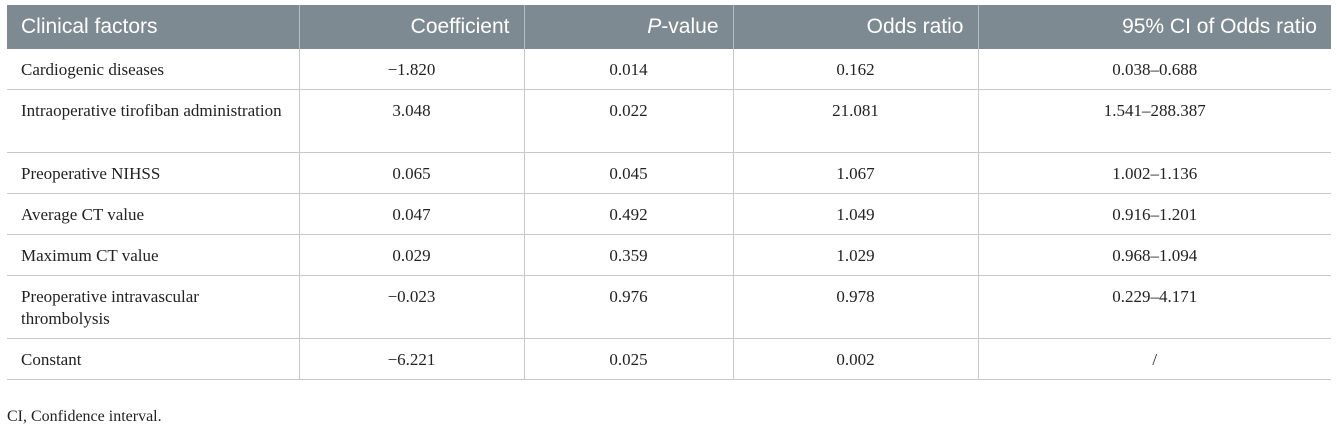 The width and height of the screenshot is (1337, 432). What do you see at coordinates (412, 255) in the screenshot?
I see `cell-coefficient: 0.029` at bounding box center [412, 255].